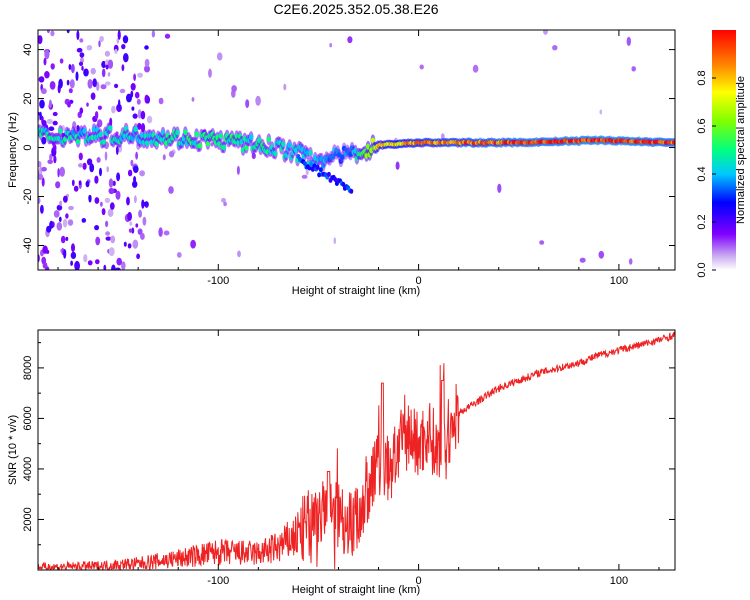  I want to click on colorbar-ticks: 0.0 0.2 0.4 0.6 0.8, so click(706, 174).